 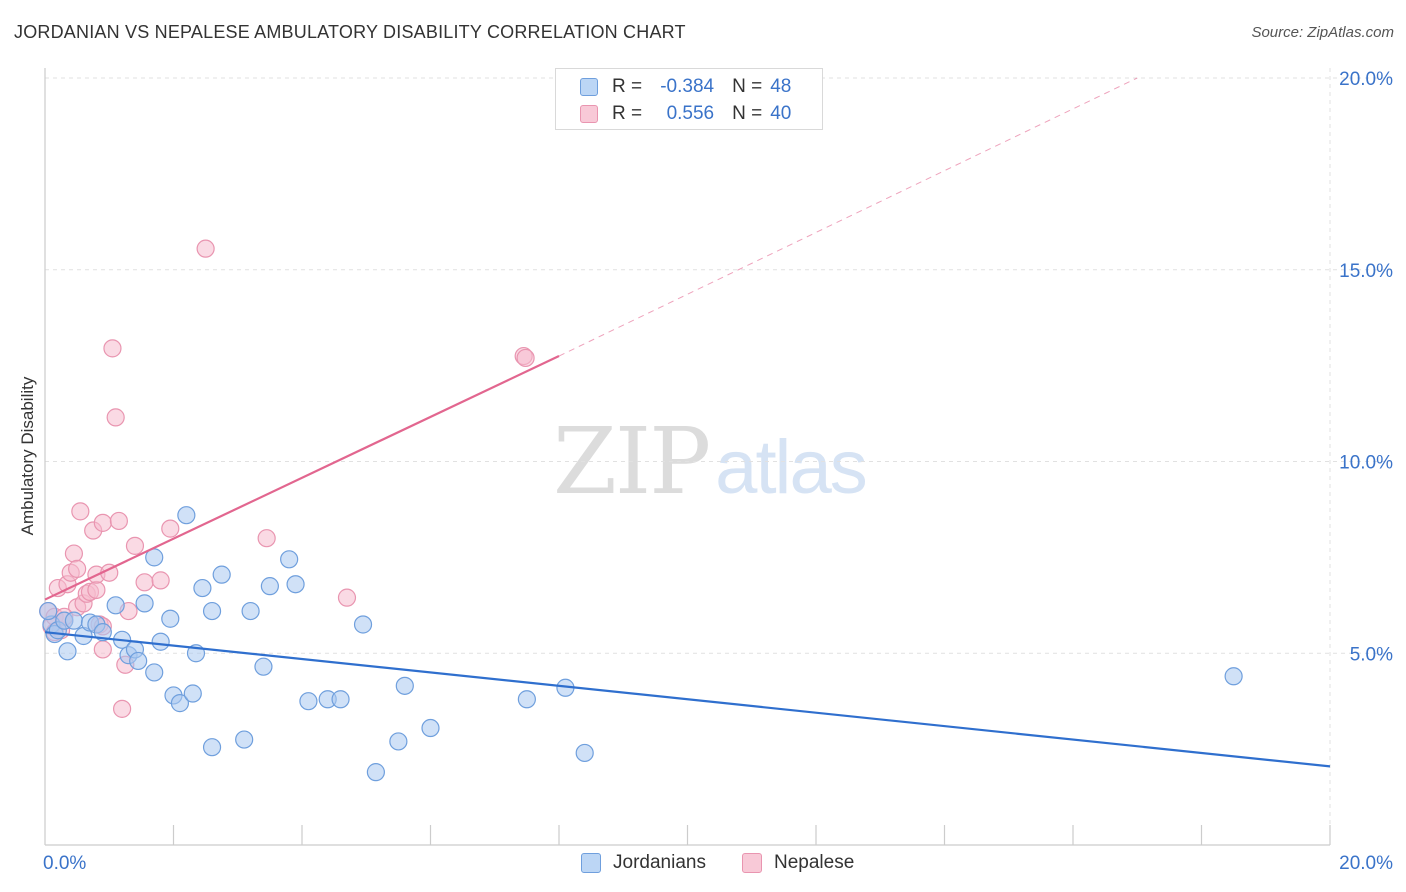 I want to click on y-tick-label: 5.0%, so click(x=1371, y=654).